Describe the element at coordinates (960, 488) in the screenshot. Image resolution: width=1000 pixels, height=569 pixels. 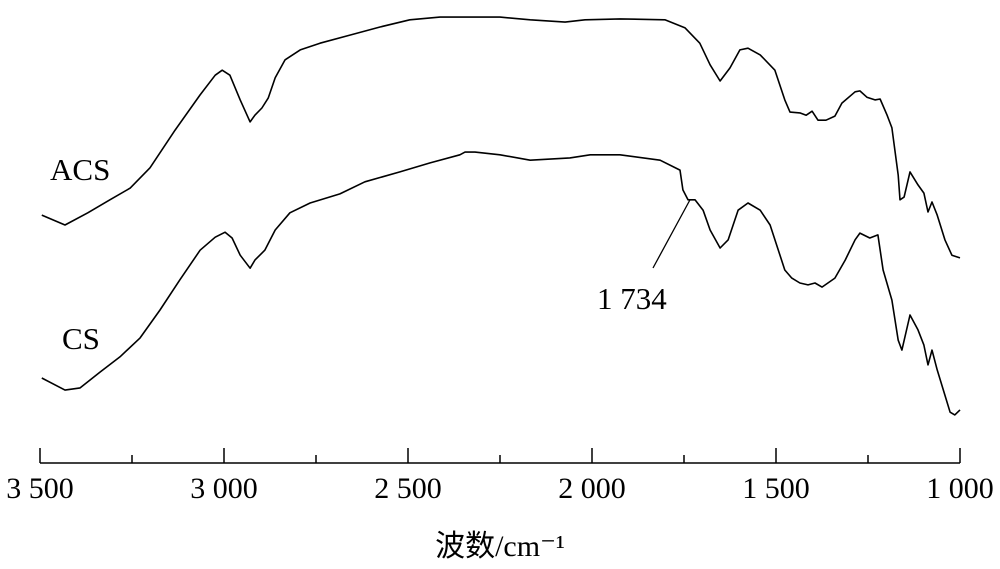
I see `x-tick-label: 1 000` at that location.